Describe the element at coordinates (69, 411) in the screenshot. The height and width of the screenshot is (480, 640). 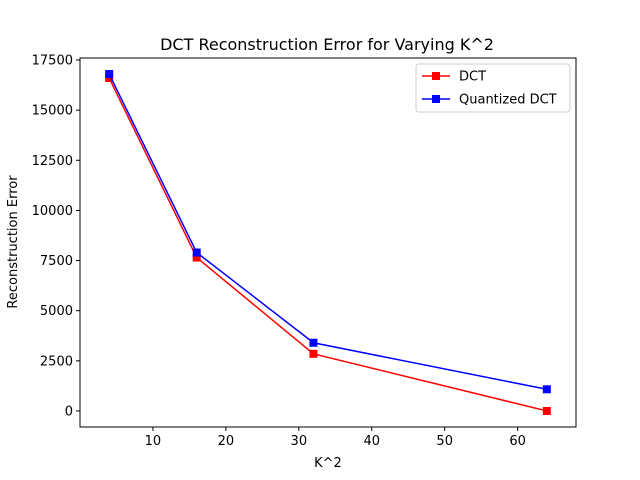
I see `y-tick-label: 0` at that location.